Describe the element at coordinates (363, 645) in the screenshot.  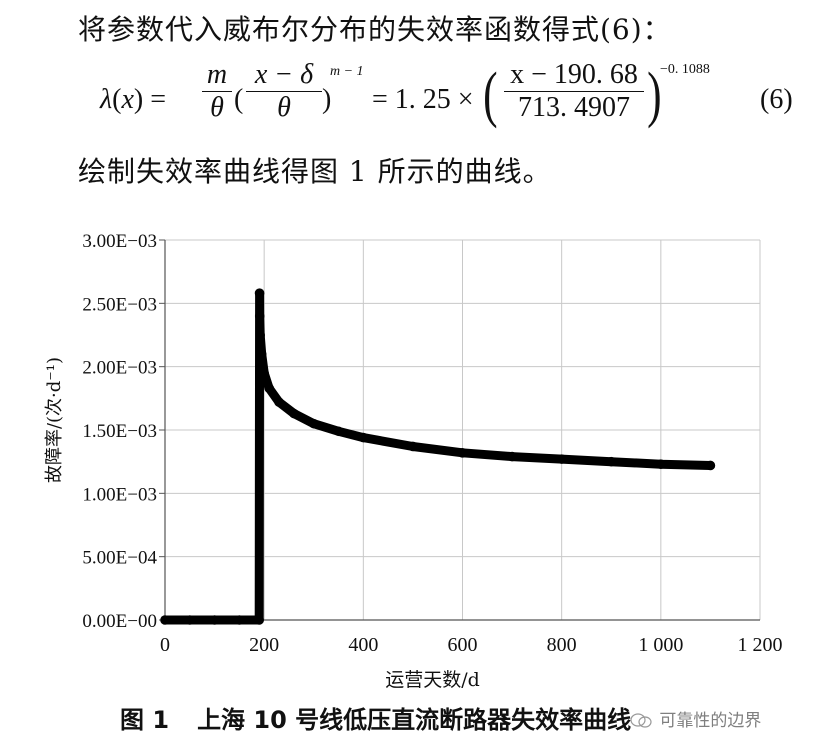
I see `x-tick-label: 400` at that location.